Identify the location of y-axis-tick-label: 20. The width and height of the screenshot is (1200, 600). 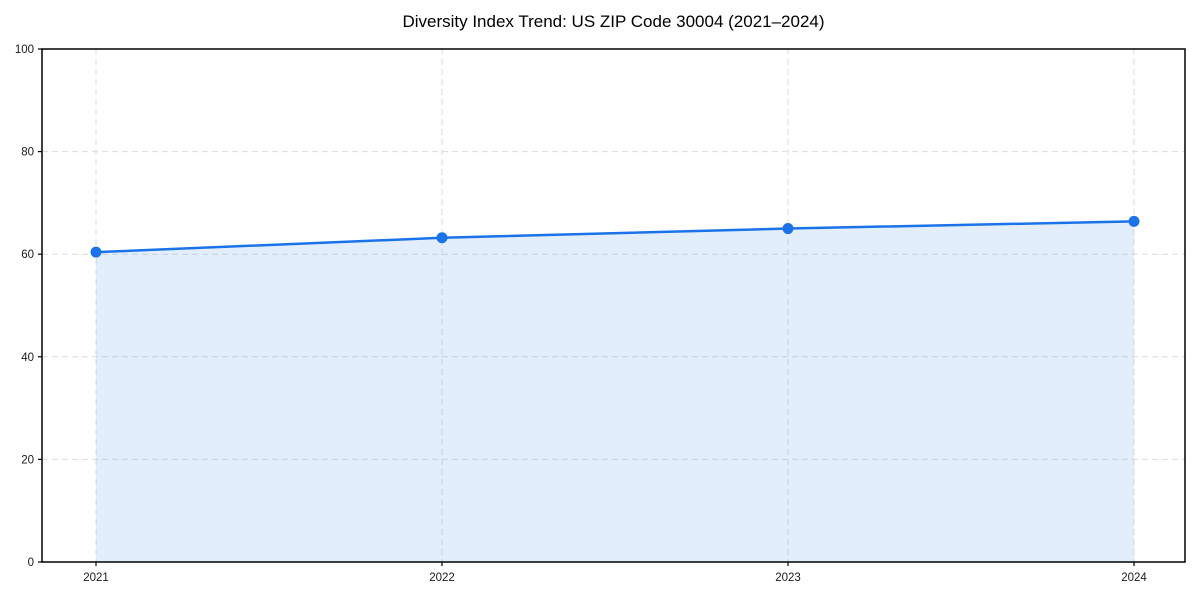
(27, 460).